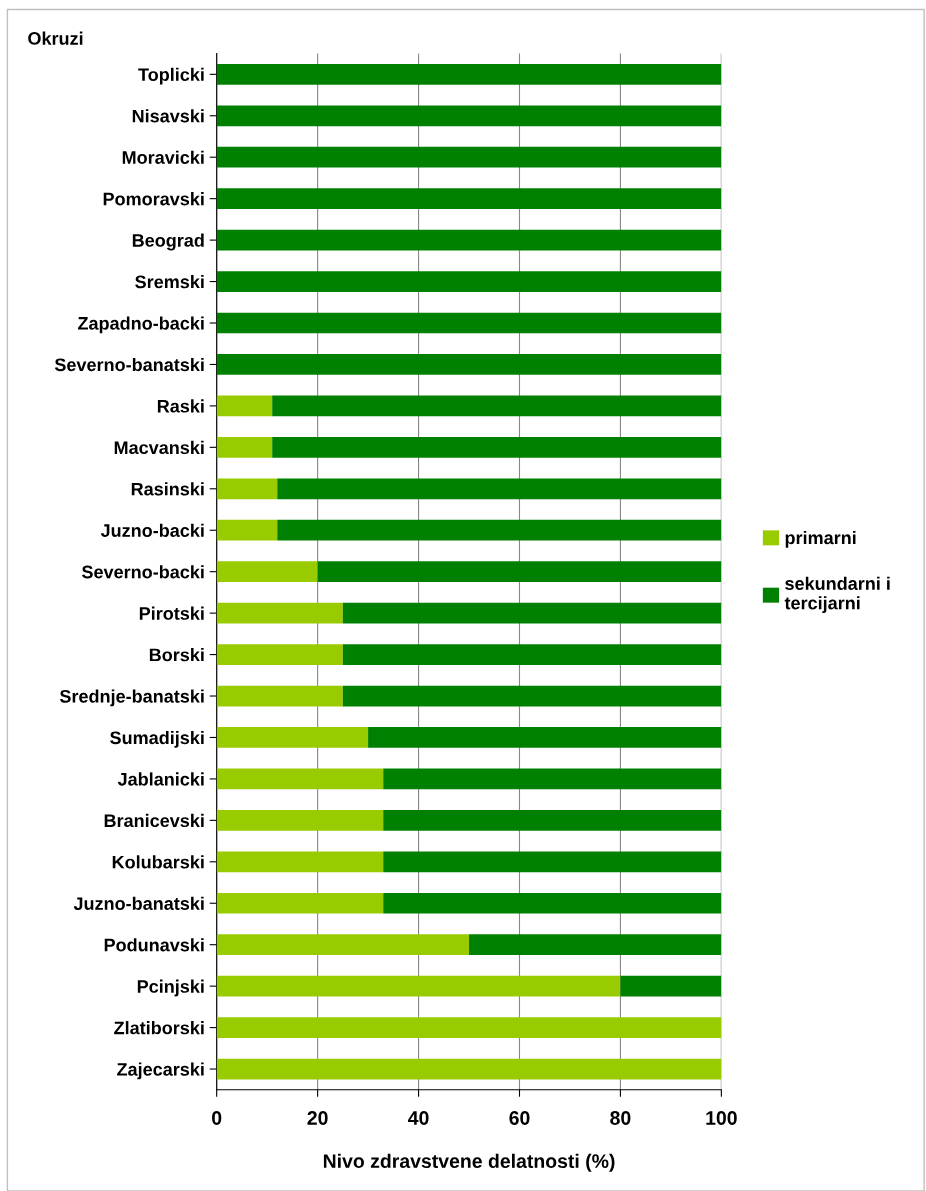 The width and height of the screenshot is (926, 1191). I want to click on y-tick-label: Zapadno-backi, so click(141, 325).